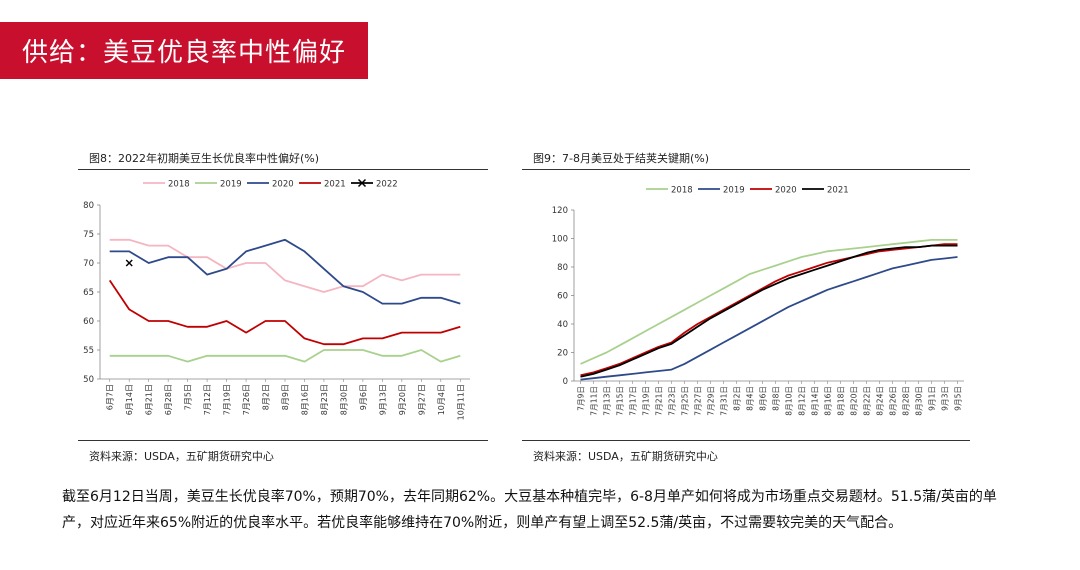  I want to click on x-tick-label: 8月30日, so click(343, 399).